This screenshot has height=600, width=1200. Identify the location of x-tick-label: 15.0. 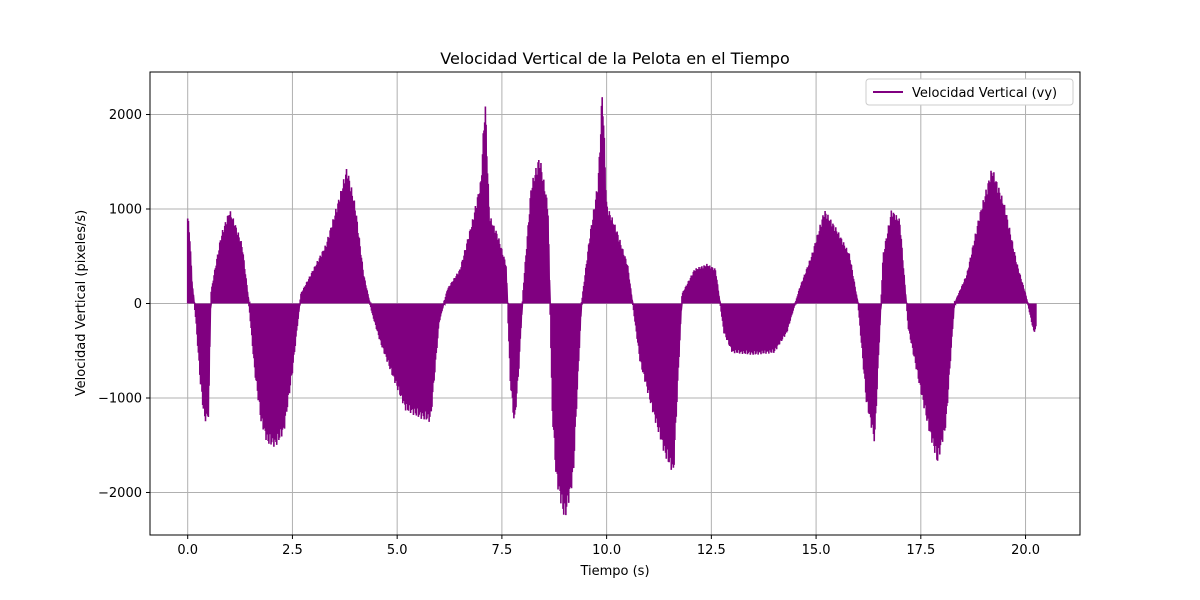
(816, 550).